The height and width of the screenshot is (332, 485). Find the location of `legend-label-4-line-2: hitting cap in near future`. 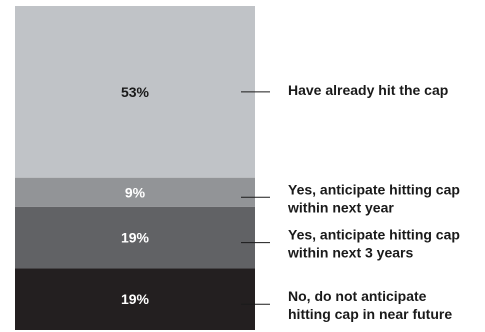

legend-label-4-line-2: hitting cap in near future is located at coordinates (370, 314).